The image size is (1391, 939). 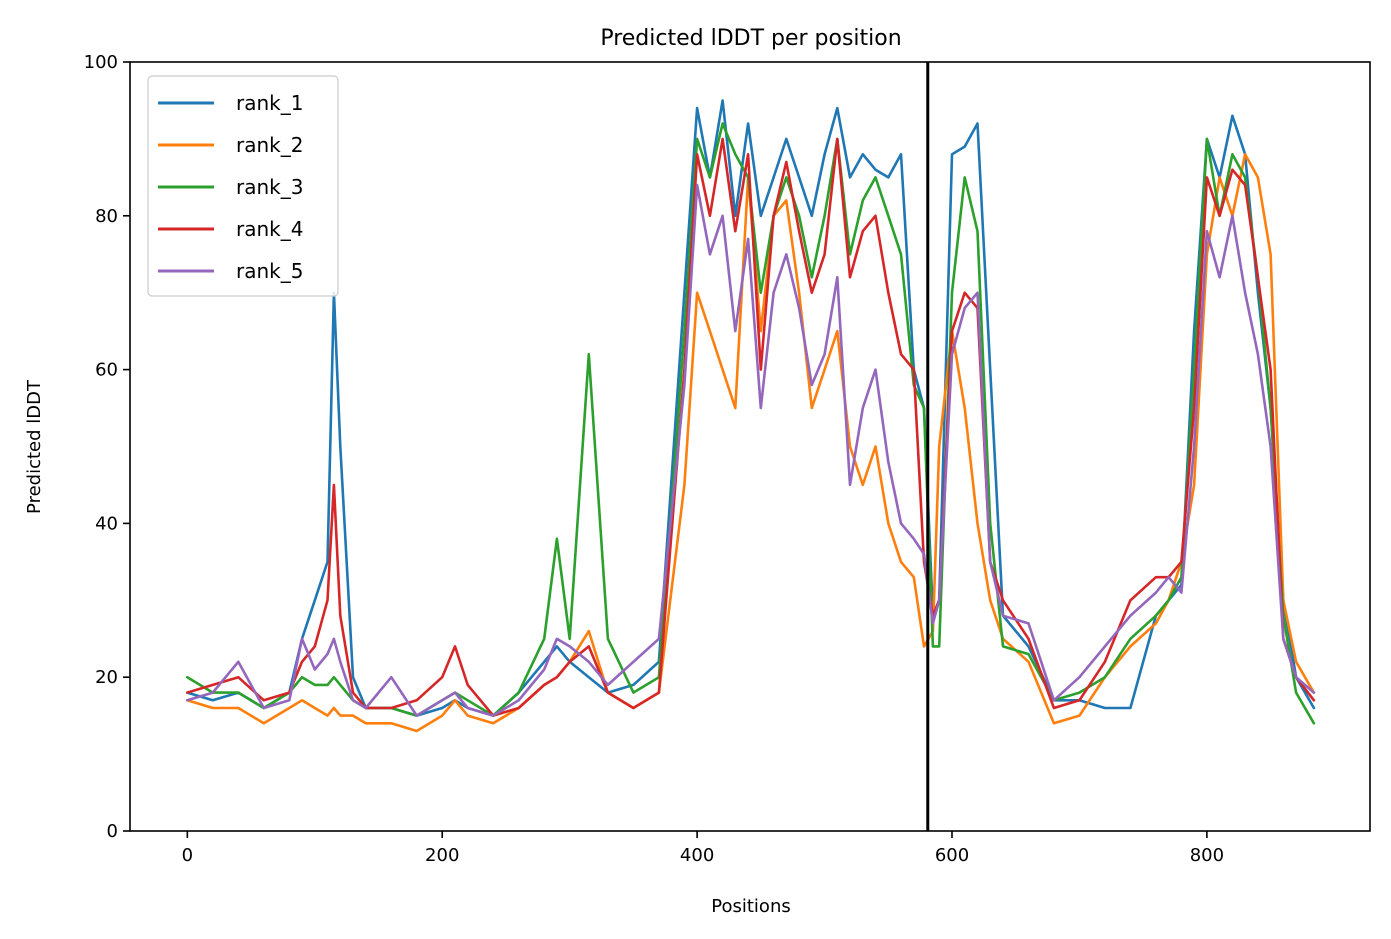 What do you see at coordinates (750, 906) in the screenshot?
I see `x-axis-label: Positions` at bounding box center [750, 906].